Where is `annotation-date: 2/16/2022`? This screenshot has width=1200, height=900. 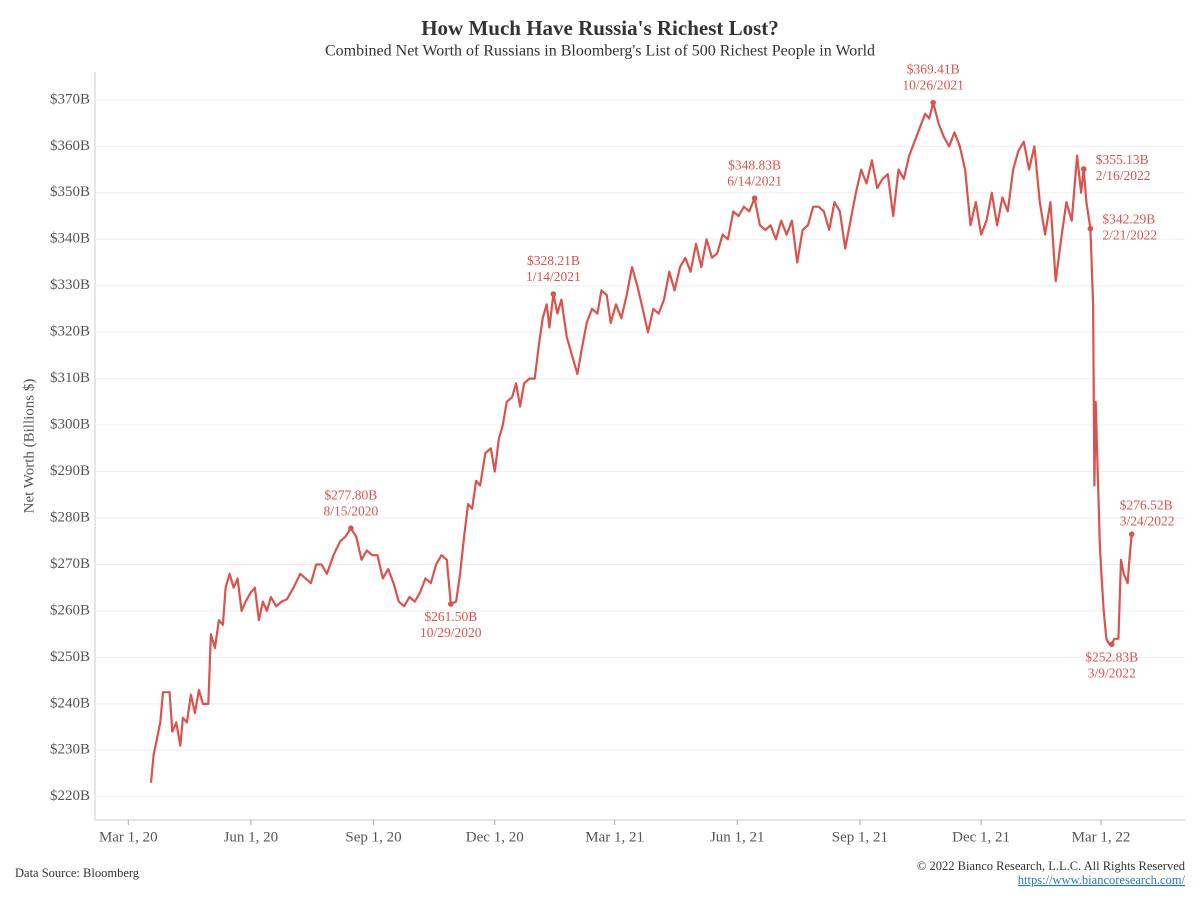 annotation-date: 2/16/2022 is located at coordinates (1123, 175).